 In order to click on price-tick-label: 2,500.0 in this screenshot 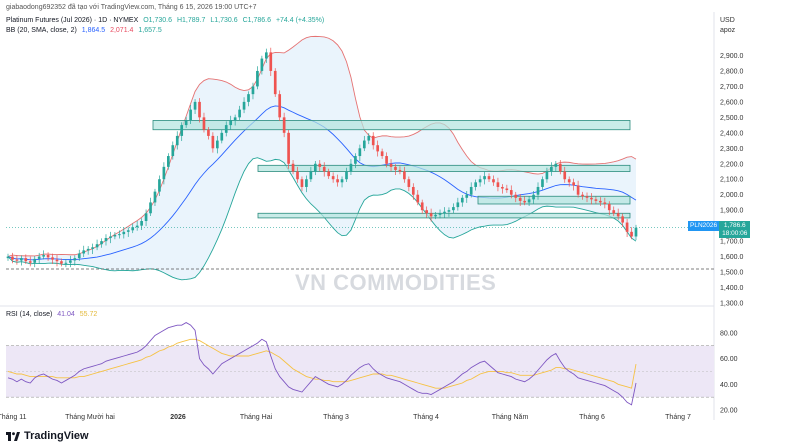, I will do `click(731, 118)`.